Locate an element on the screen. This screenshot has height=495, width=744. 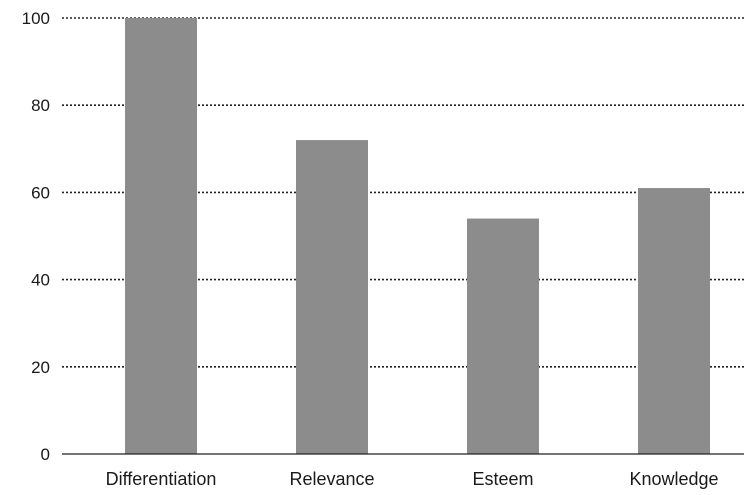
x-category-label: Esteem is located at coordinates (502, 479).